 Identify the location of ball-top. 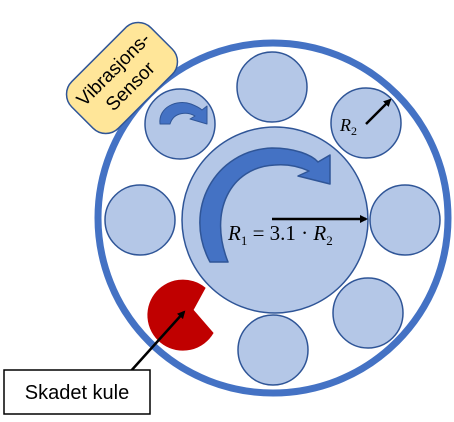
(272, 87).